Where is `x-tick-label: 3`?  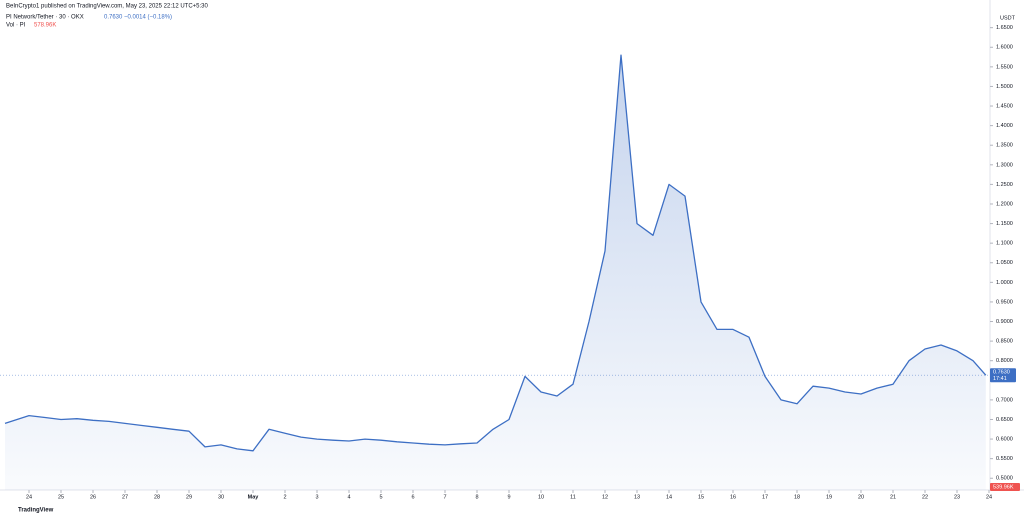 x-tick-label: 3 is located at coordinates (316, 497).